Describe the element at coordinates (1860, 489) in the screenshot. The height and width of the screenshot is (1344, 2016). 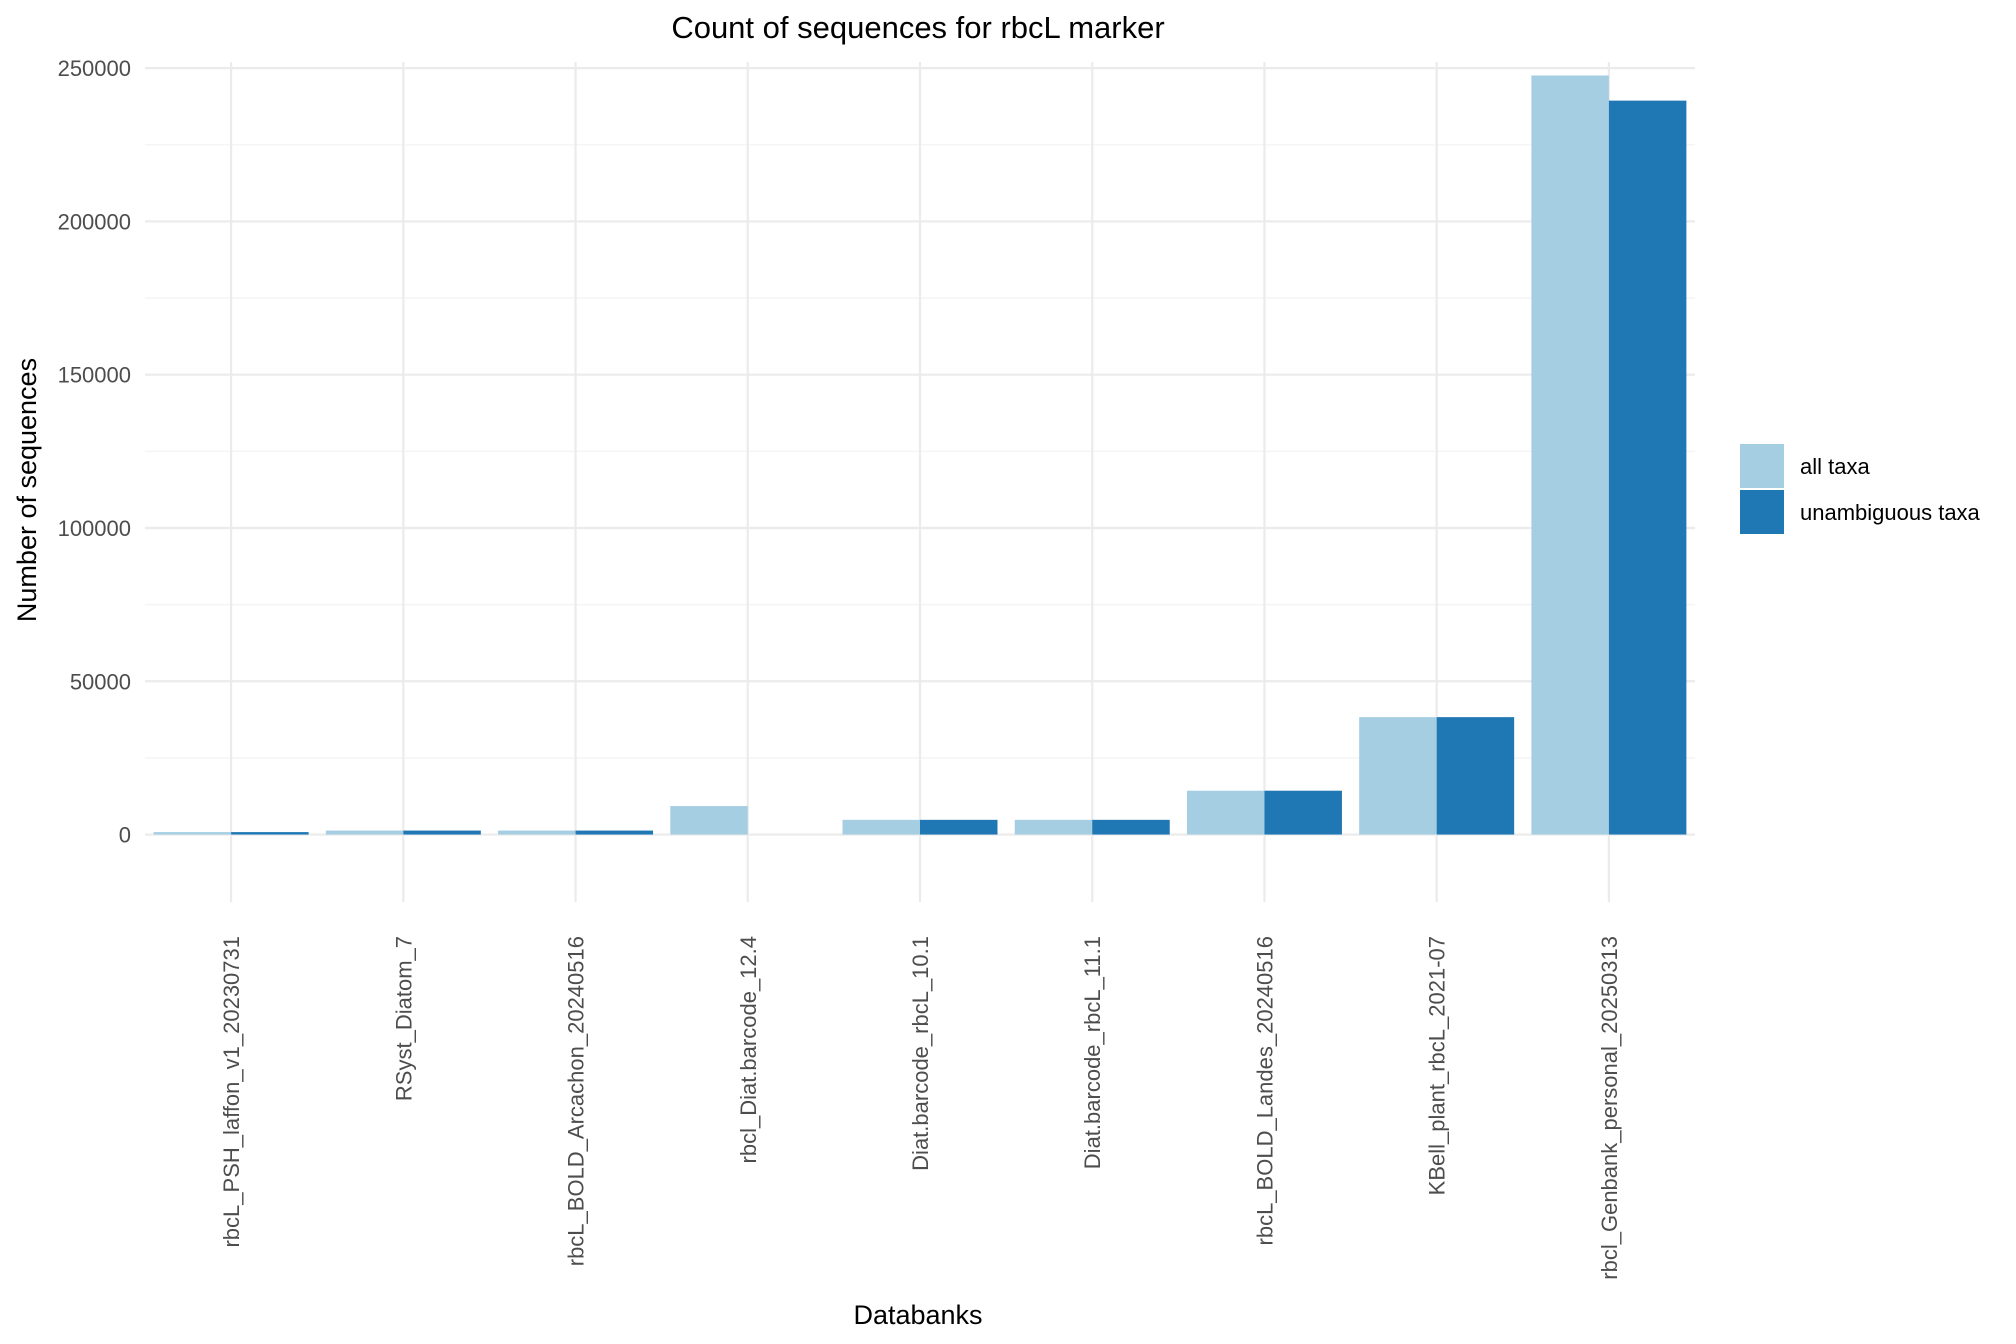
I see `legend: all taxa unambiguous taxa` at that location.